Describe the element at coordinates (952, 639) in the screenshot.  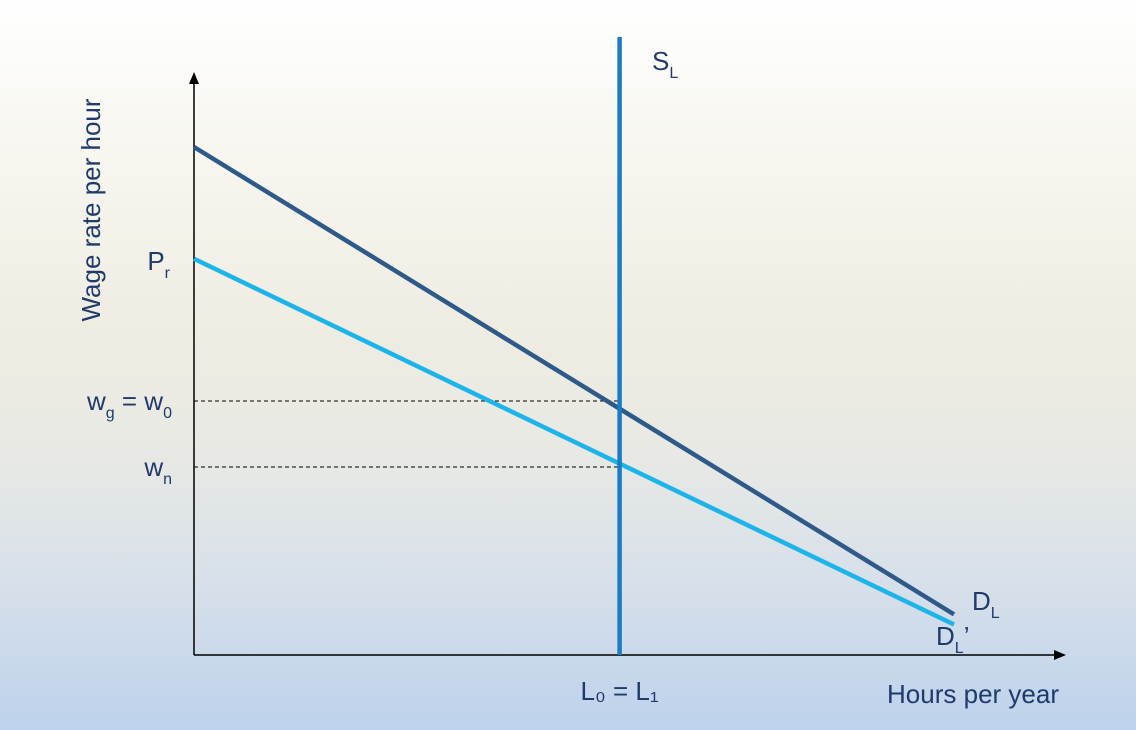
I see `series-label-1: DL’` at that location.